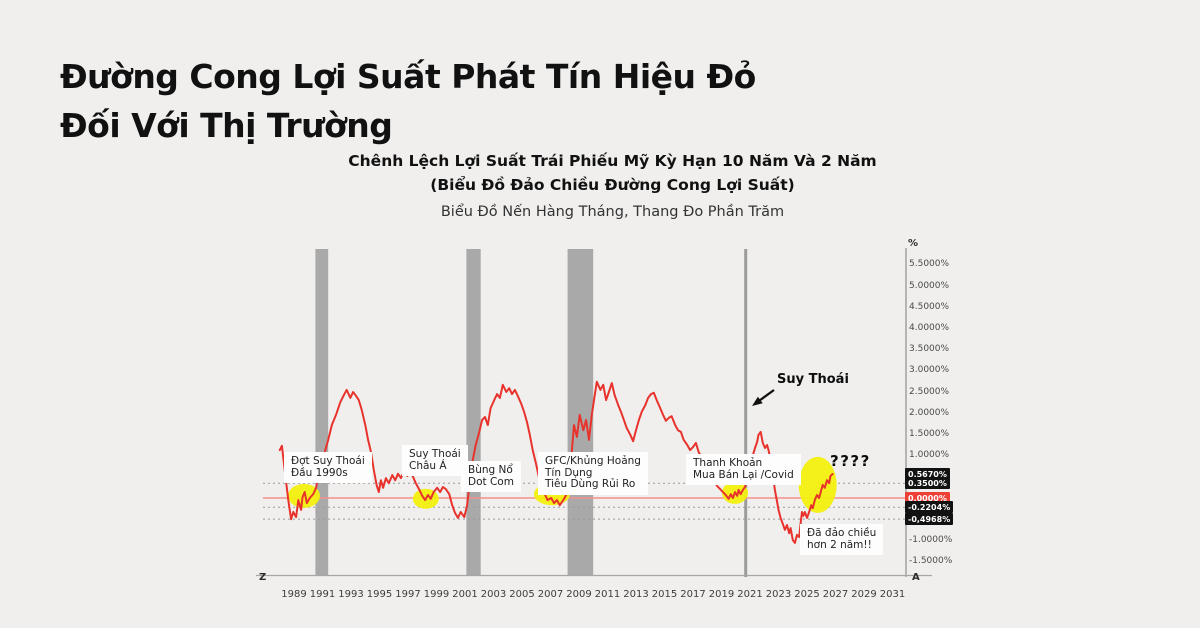  What do you see at coordinates (929, 370) in the screenshot?
I see `y-axis-tick: 3.0000%` at bounding box center [929, 370].